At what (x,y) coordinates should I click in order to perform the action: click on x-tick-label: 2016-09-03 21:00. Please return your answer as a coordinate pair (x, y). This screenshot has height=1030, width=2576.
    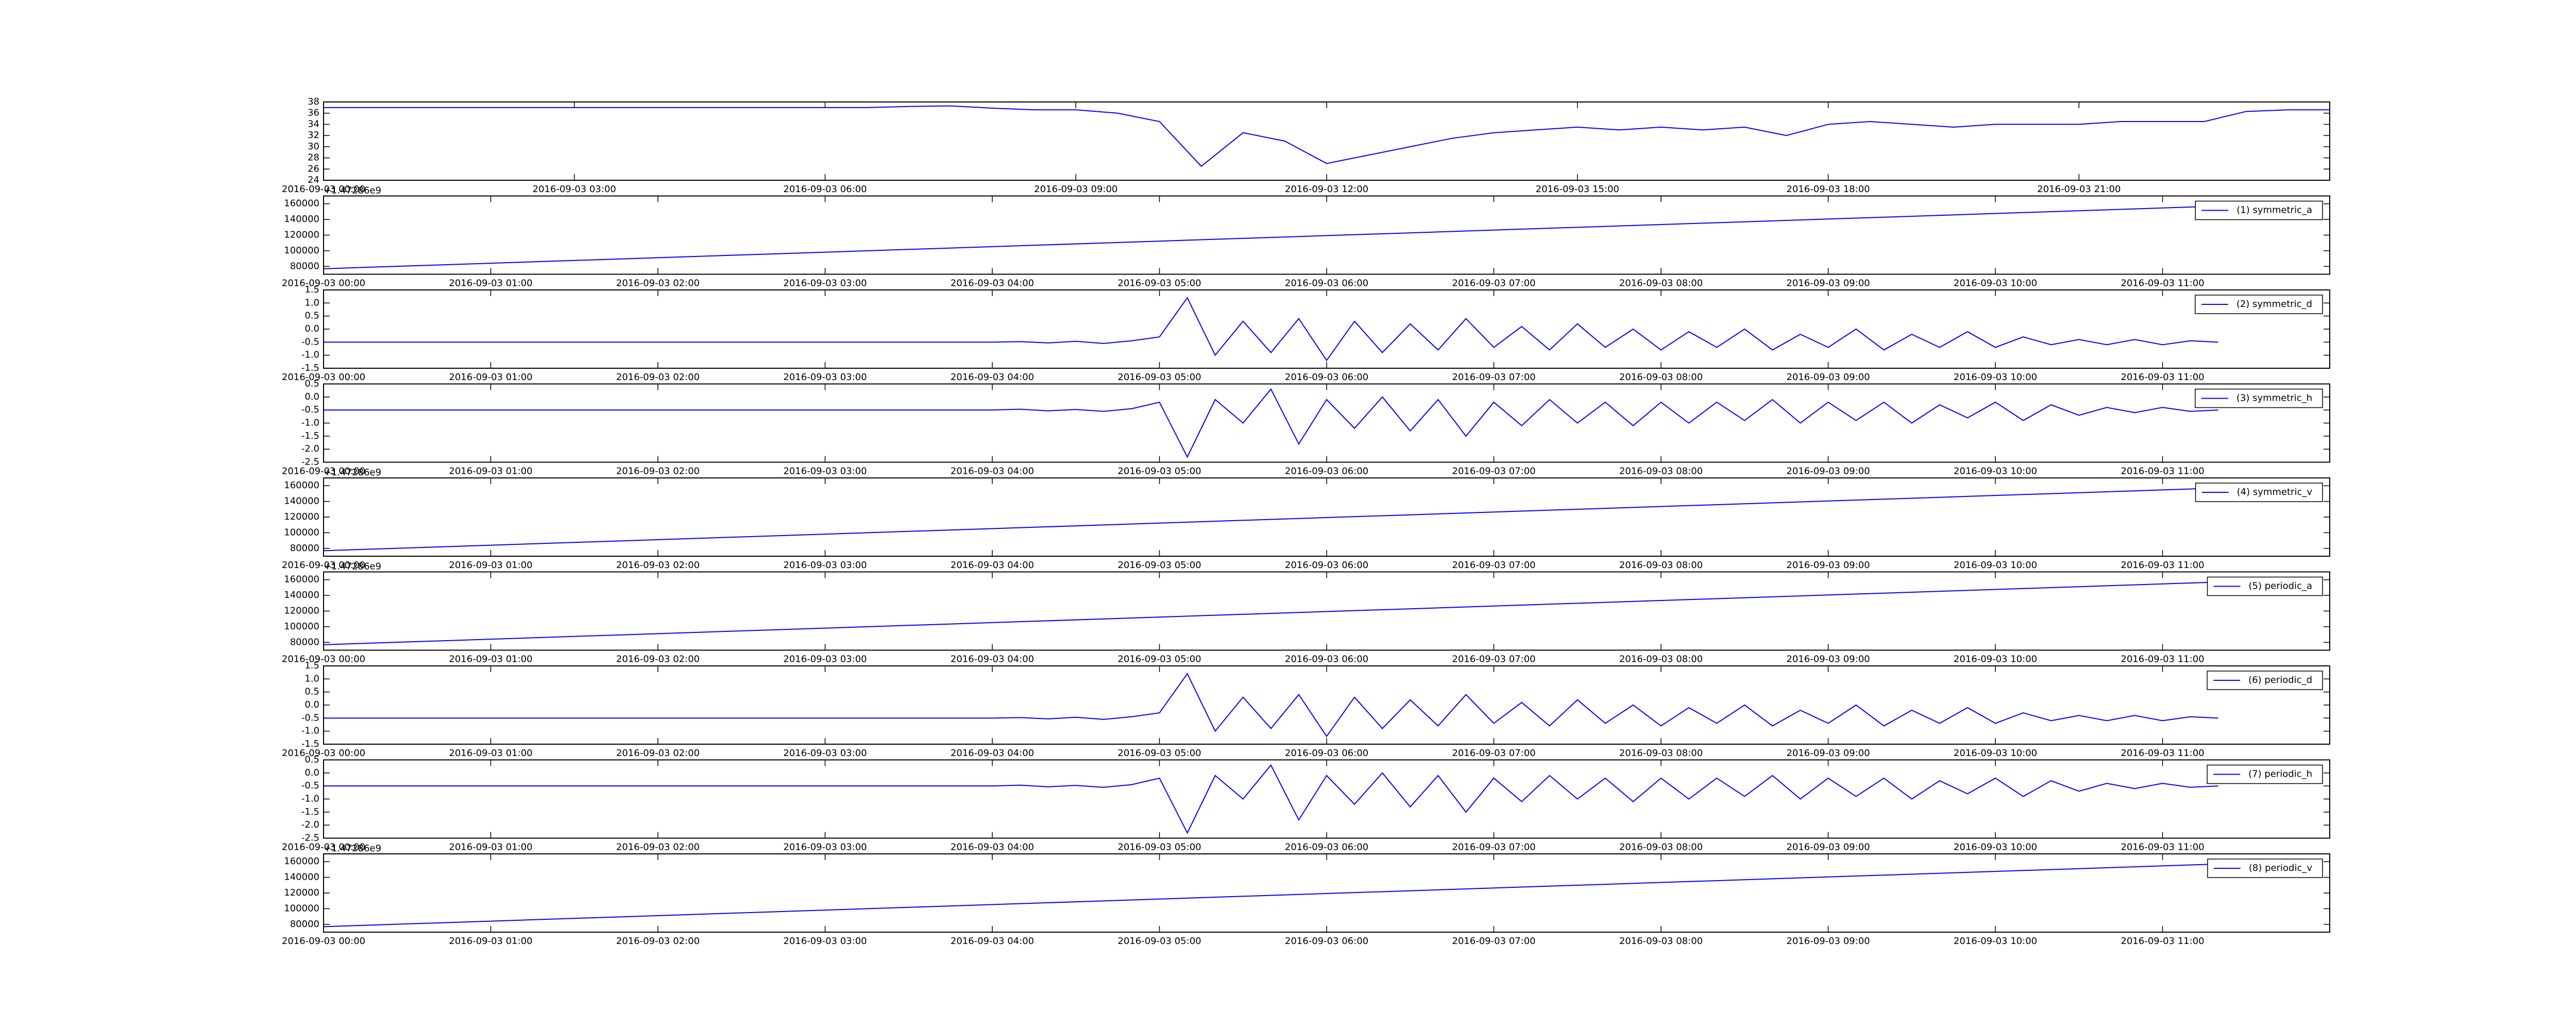
    Looking at the image, I should click on (2079, 189).